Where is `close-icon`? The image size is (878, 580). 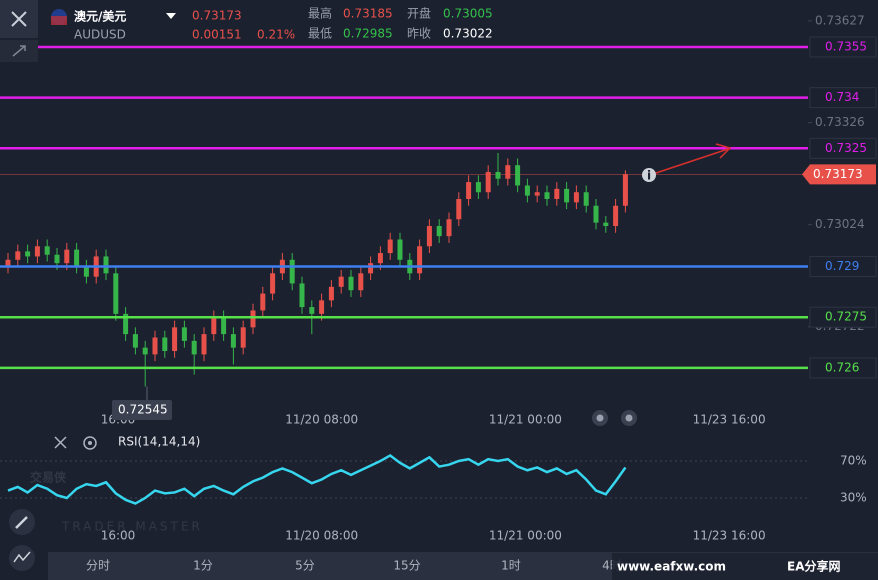
close-icon is located at coordinates (19, 19).